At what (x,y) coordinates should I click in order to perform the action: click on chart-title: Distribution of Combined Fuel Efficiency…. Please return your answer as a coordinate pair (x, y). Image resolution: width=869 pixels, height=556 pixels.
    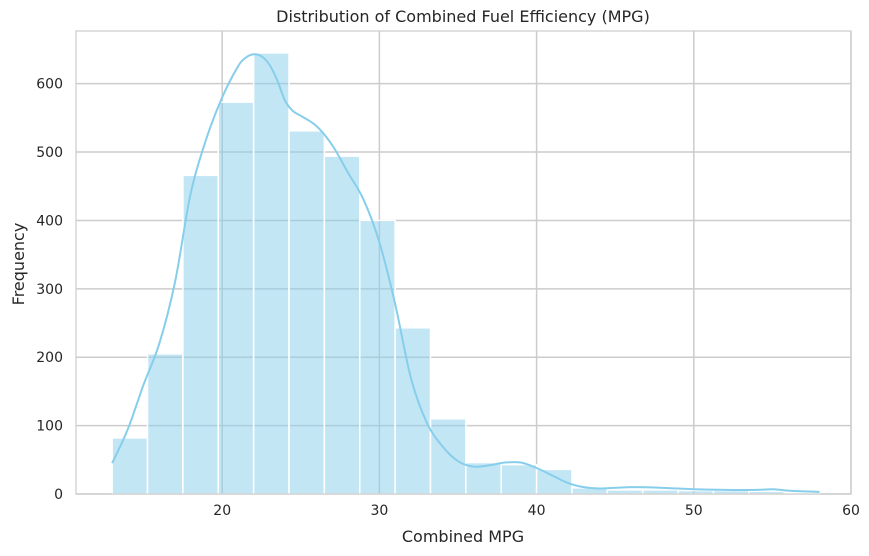
    Looking at the image, I should click on (463, 16).